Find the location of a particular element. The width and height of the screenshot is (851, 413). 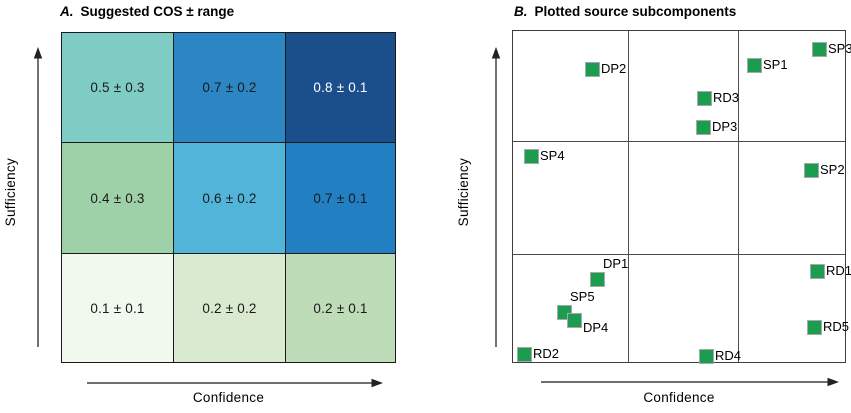

cos-cell-value: 0.1 ± 0.1 is located at coordinates (117, 308).